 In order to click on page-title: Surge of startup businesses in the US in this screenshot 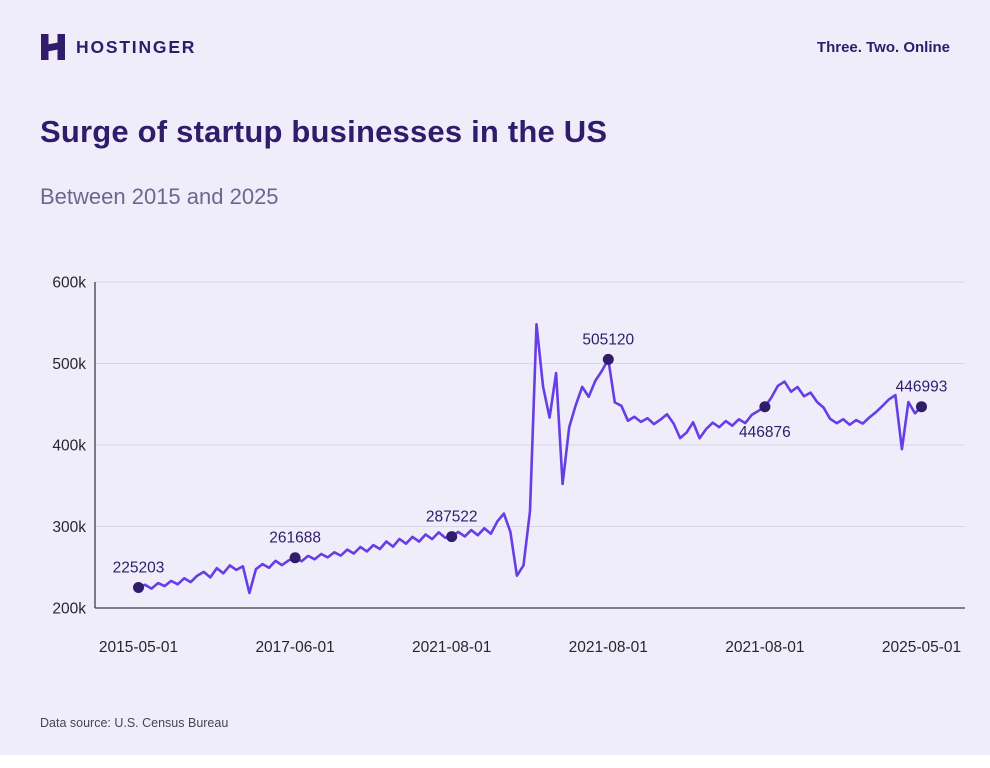, I will do `click(324, 131)`.